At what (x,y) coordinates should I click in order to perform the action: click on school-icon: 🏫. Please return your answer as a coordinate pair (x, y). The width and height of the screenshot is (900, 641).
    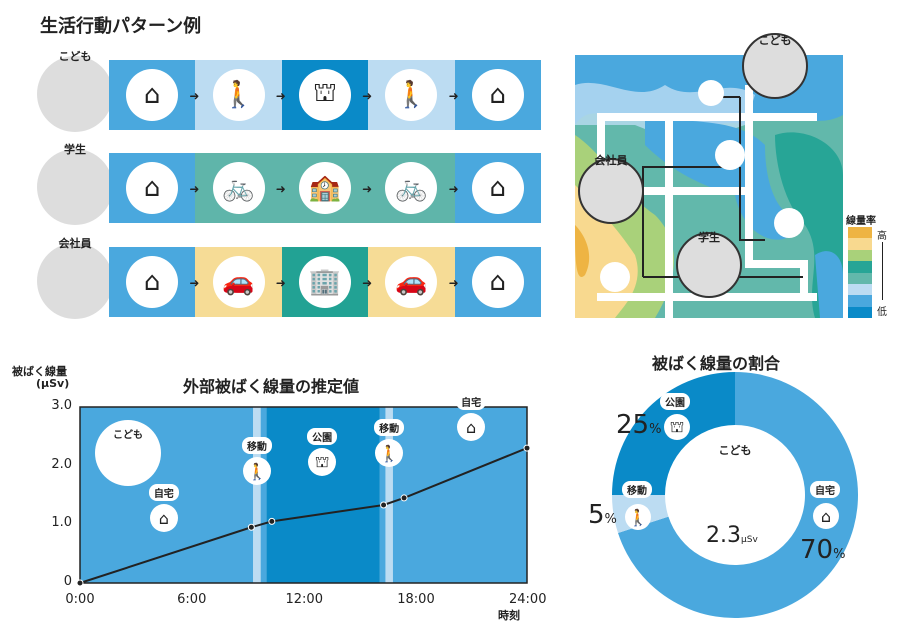
    Looking at the image, I should click on (324, 188).